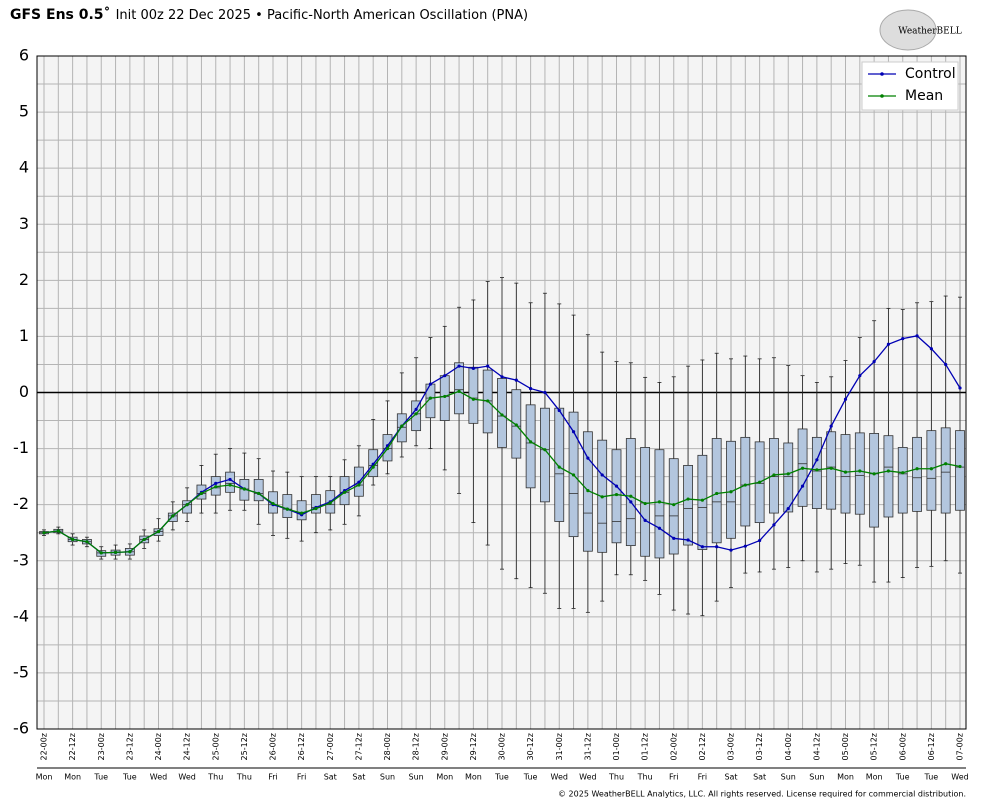 The height and width of the screenshot is (812, 984). I want to click on x-day-label: Sun, so click(416, 777).